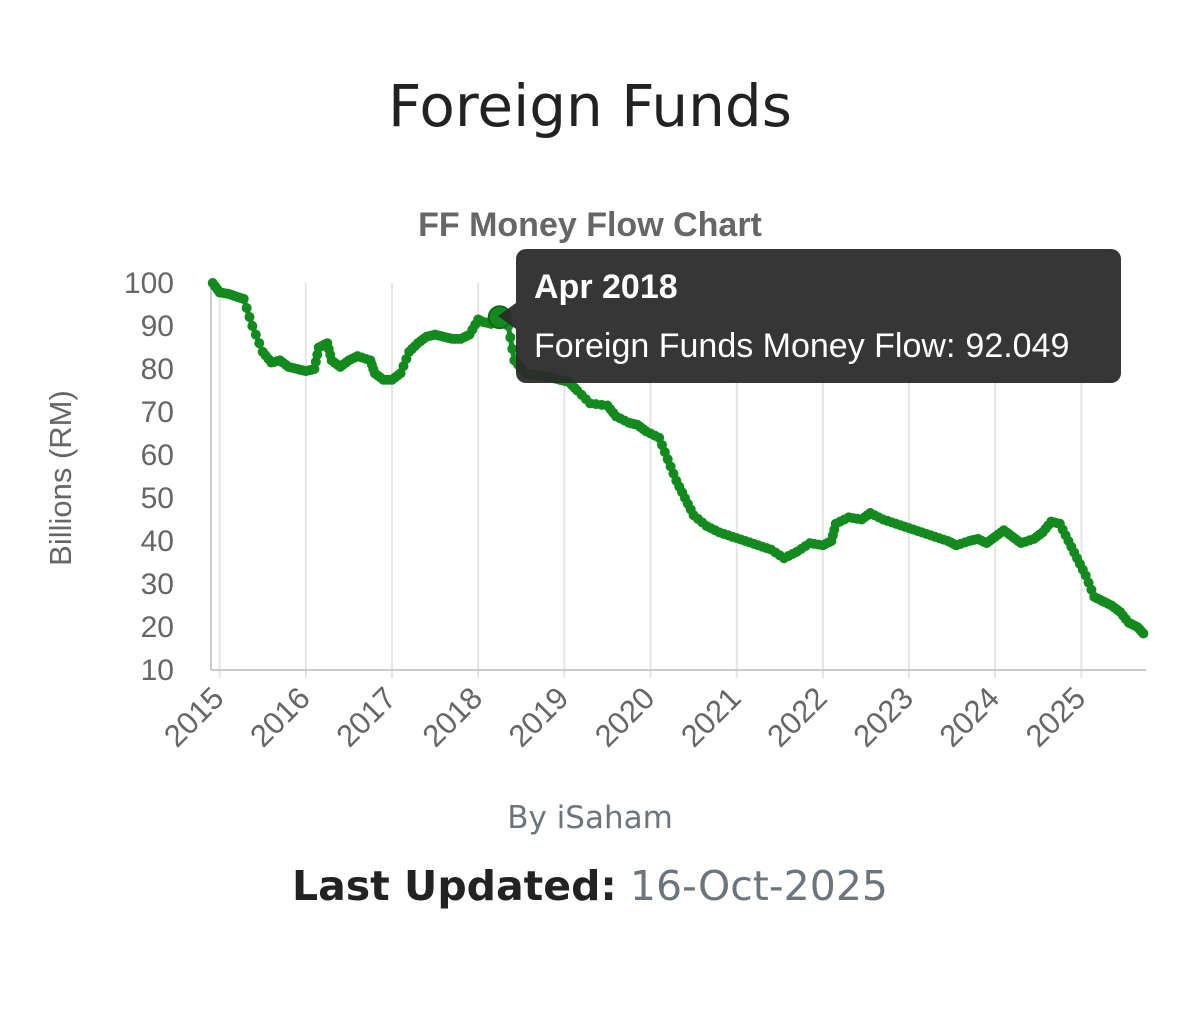 This screenshot has height=1017, width=1200. I want to click on x-tick-2020: 2020, so click(625, 717).